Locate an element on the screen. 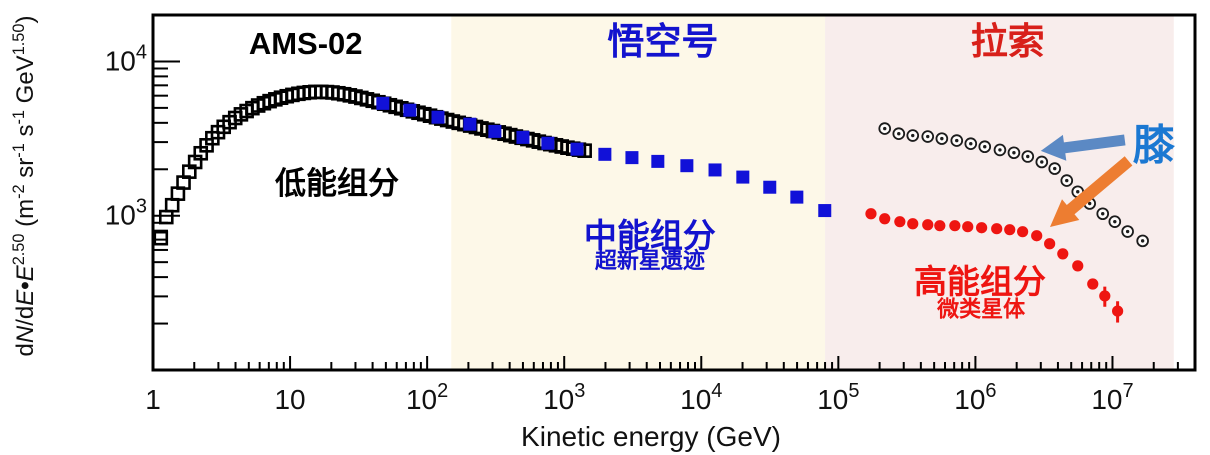 This screenshot has height=455, width=1210. y-axis-title-segment: GeV is located at coordinates (25, 82).